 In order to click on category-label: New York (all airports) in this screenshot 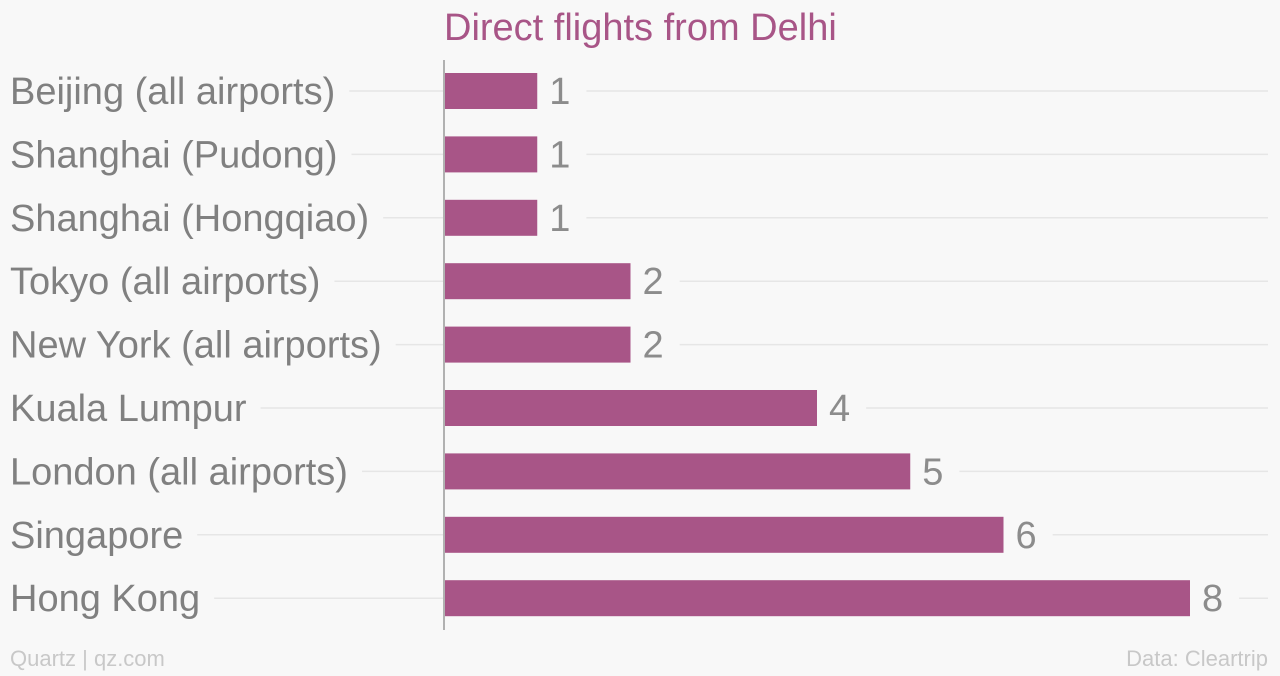, I will do `click(196, 346)`.